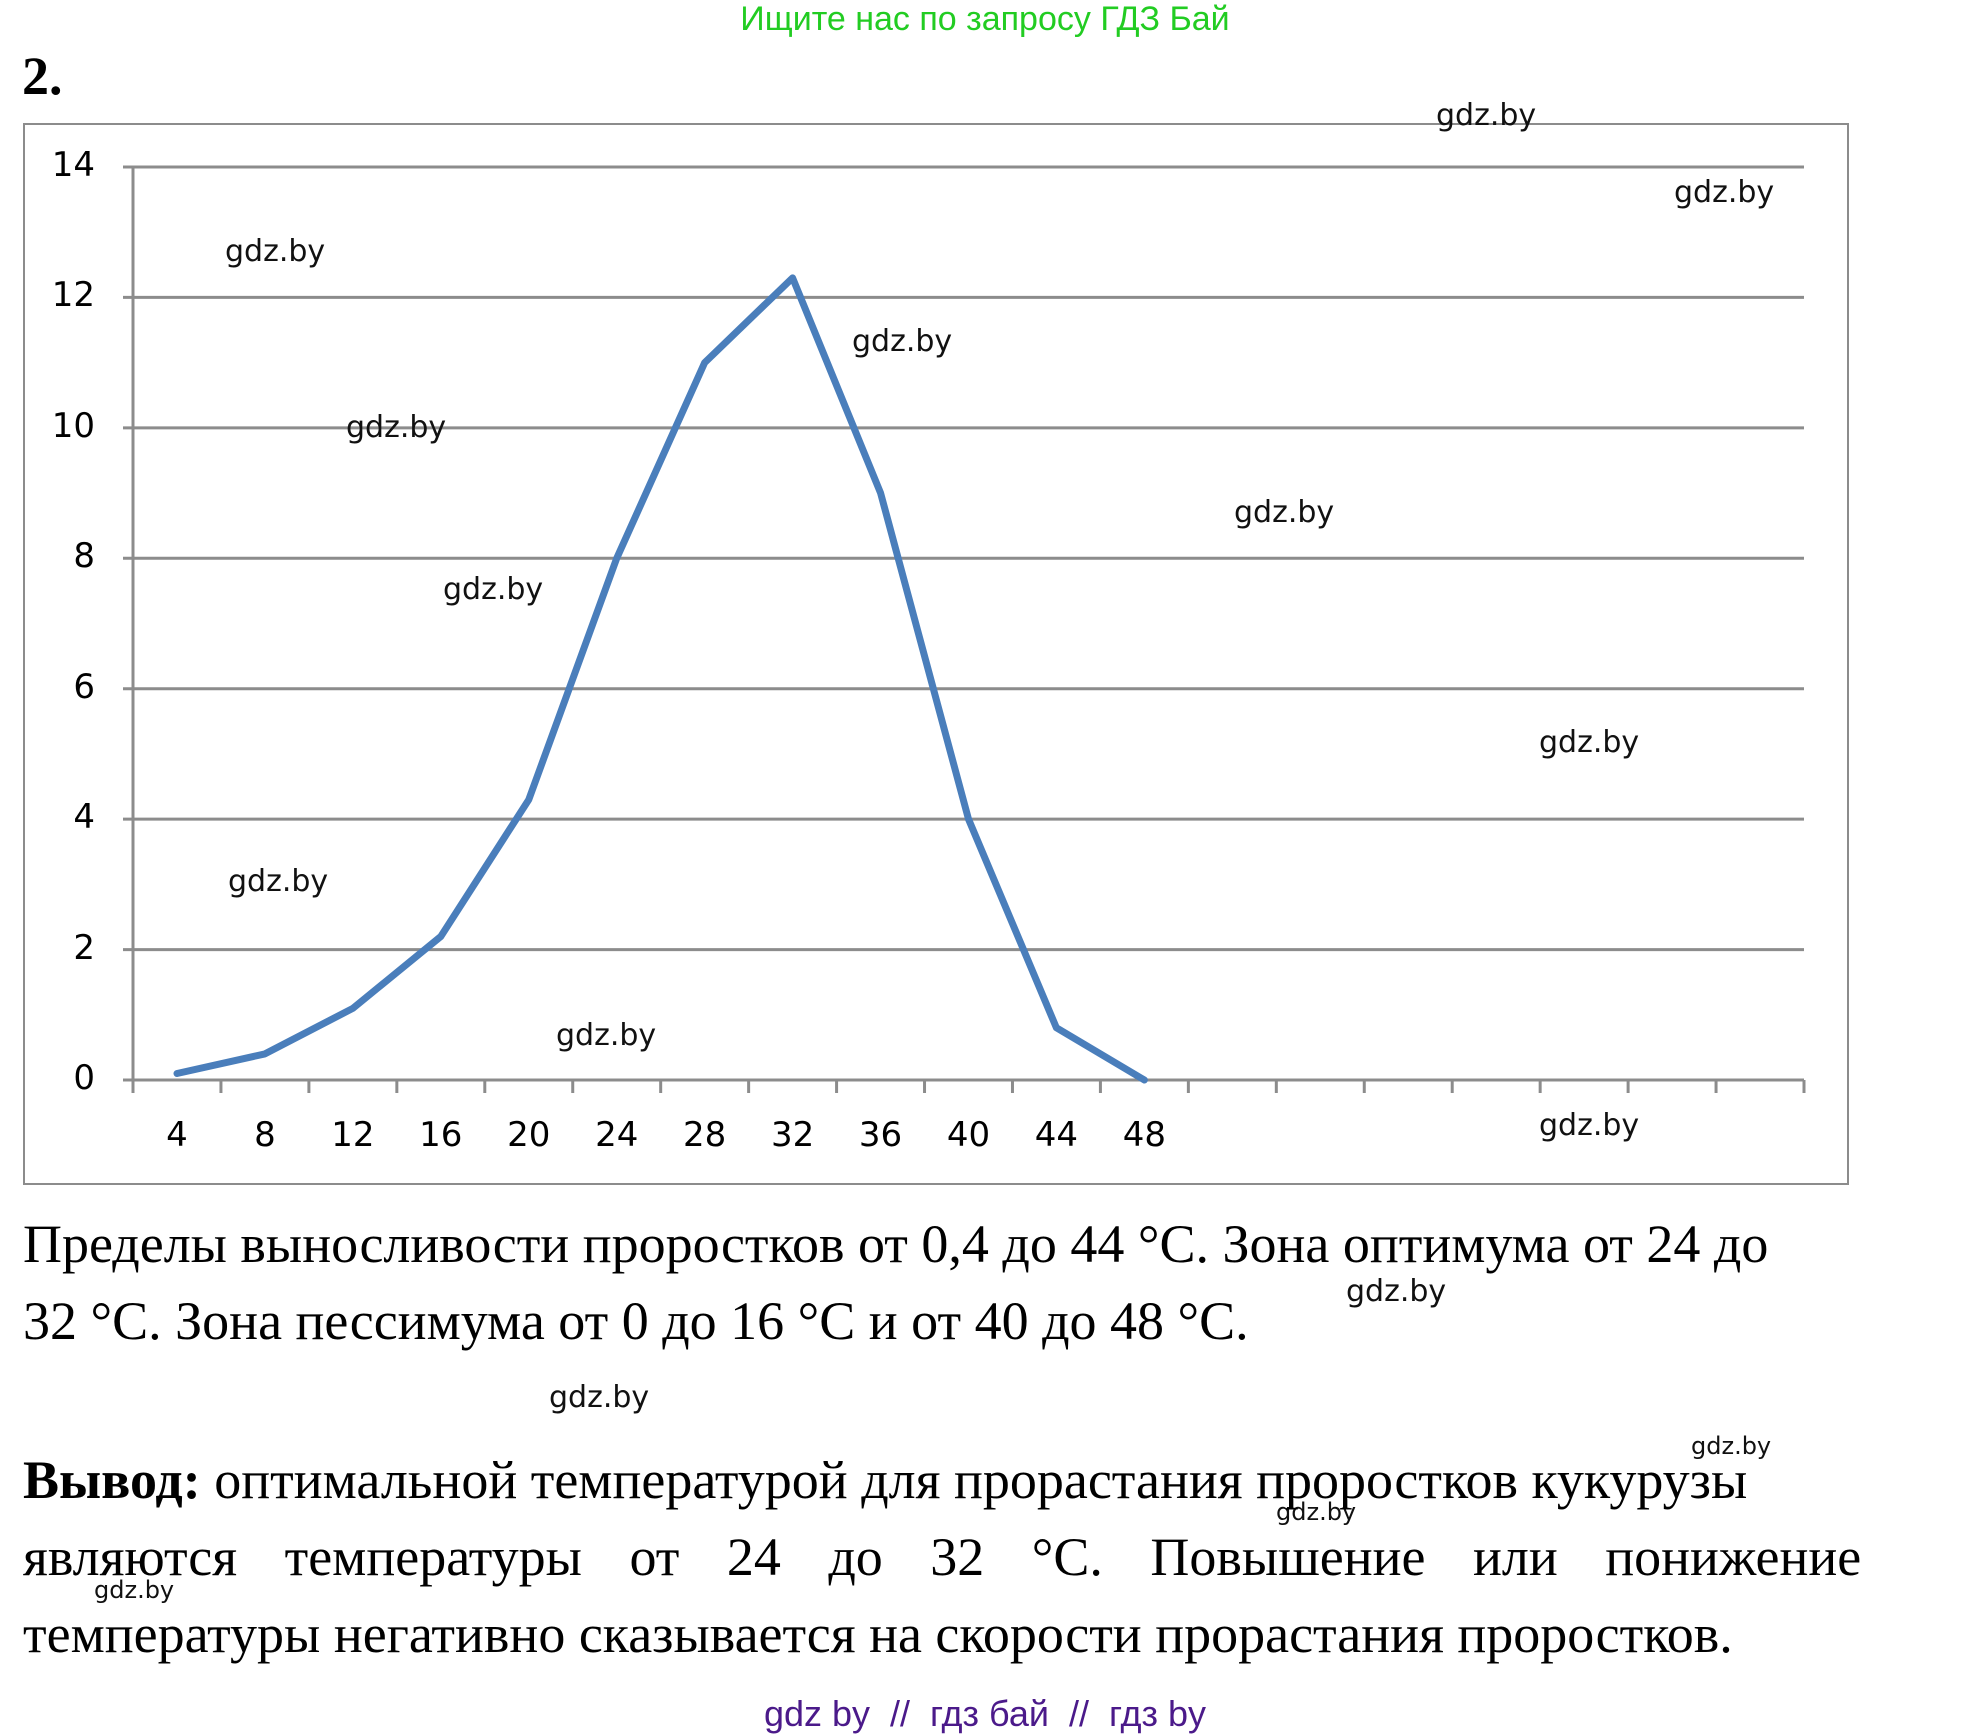 The width and height of the screenshot is (1970, 1734). I want to click on task-number: 2., so click(42, 76).